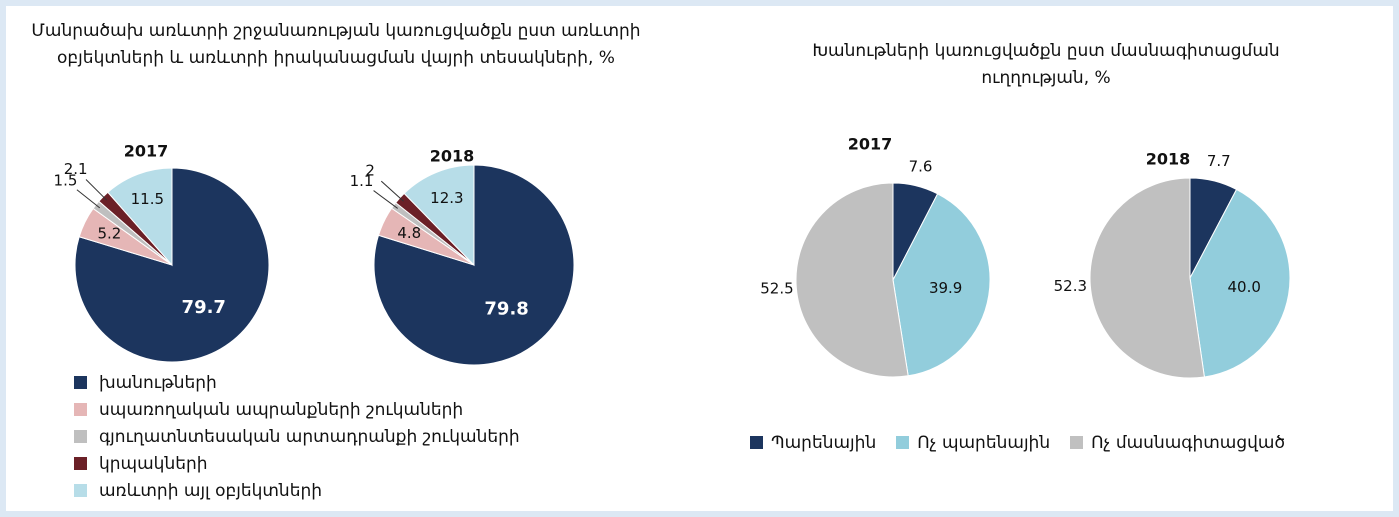  I want to click on data-label: 52.5, so click(776, 289).